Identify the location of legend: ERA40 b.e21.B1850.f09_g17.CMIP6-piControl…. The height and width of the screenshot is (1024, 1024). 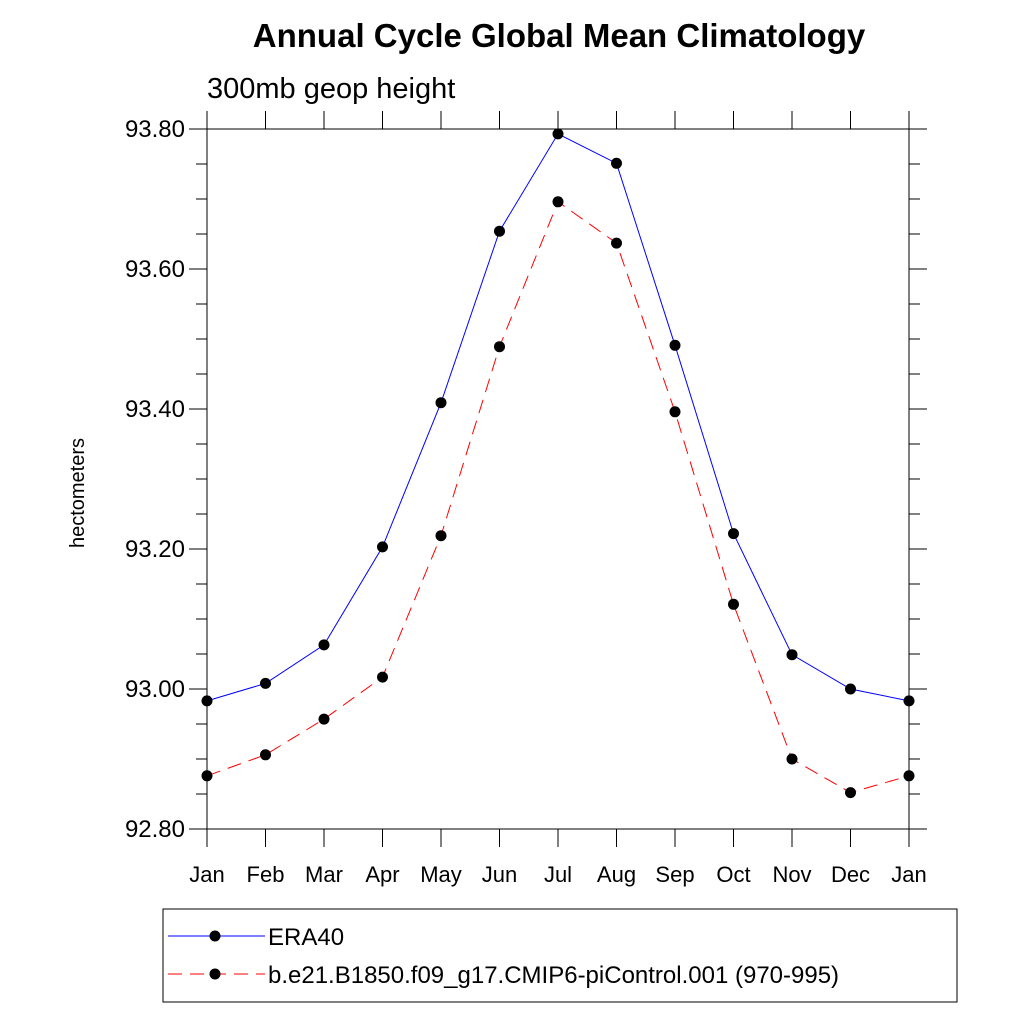
(560, 955).